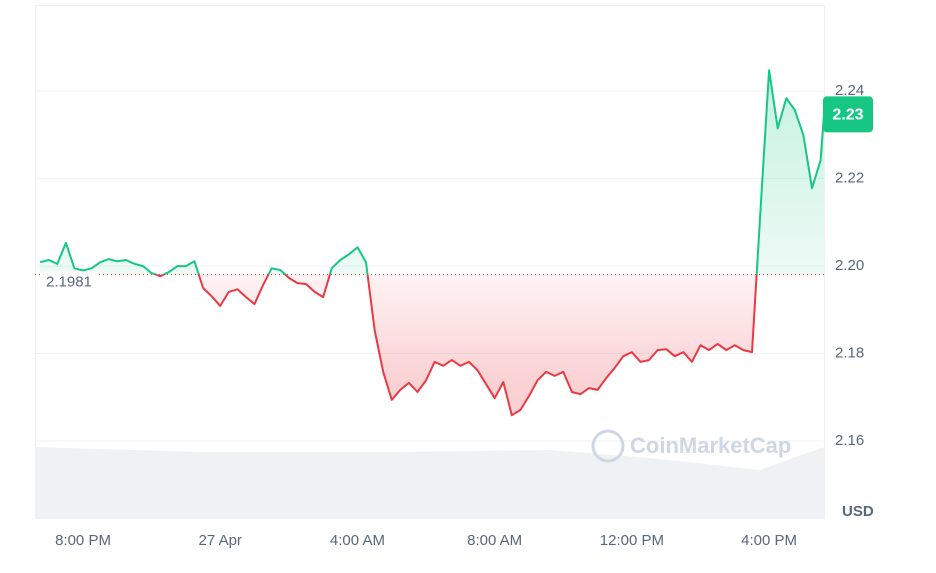 The image size is (936, 573). What do you see at coordinates (849, 353) in the screenshot?
I see `y-tick-label: 2.18` at bounding box center [849, 353].